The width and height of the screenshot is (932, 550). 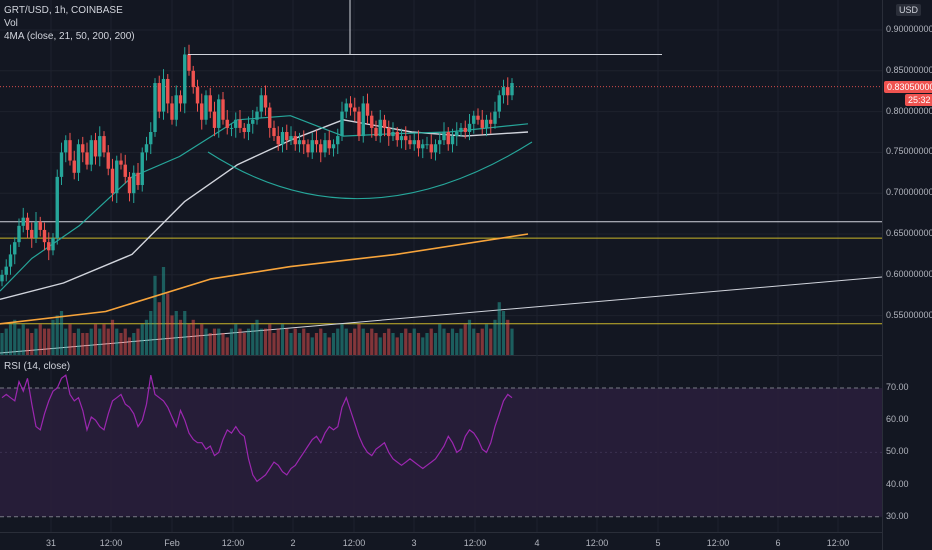 What do you see at coordinates (909, 314) in the screenshot?
I see `price-tick-label: 0.55000000` at bounding box center [909, 314].